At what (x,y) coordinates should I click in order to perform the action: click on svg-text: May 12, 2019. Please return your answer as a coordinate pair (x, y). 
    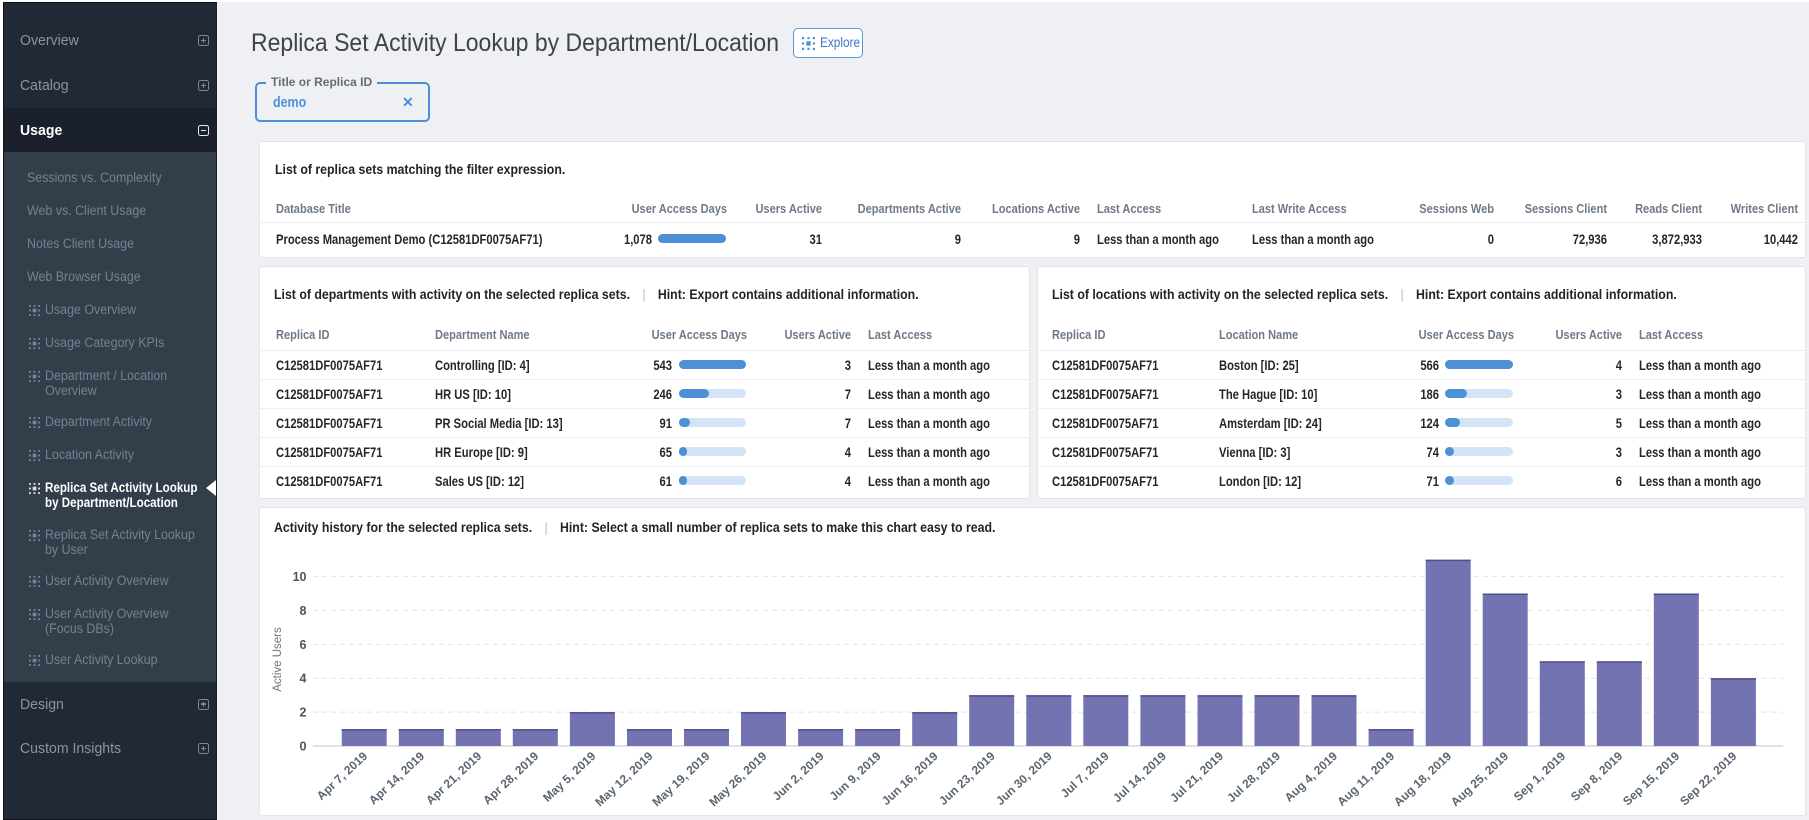
    Looking at the image, I should click on (623, 779).